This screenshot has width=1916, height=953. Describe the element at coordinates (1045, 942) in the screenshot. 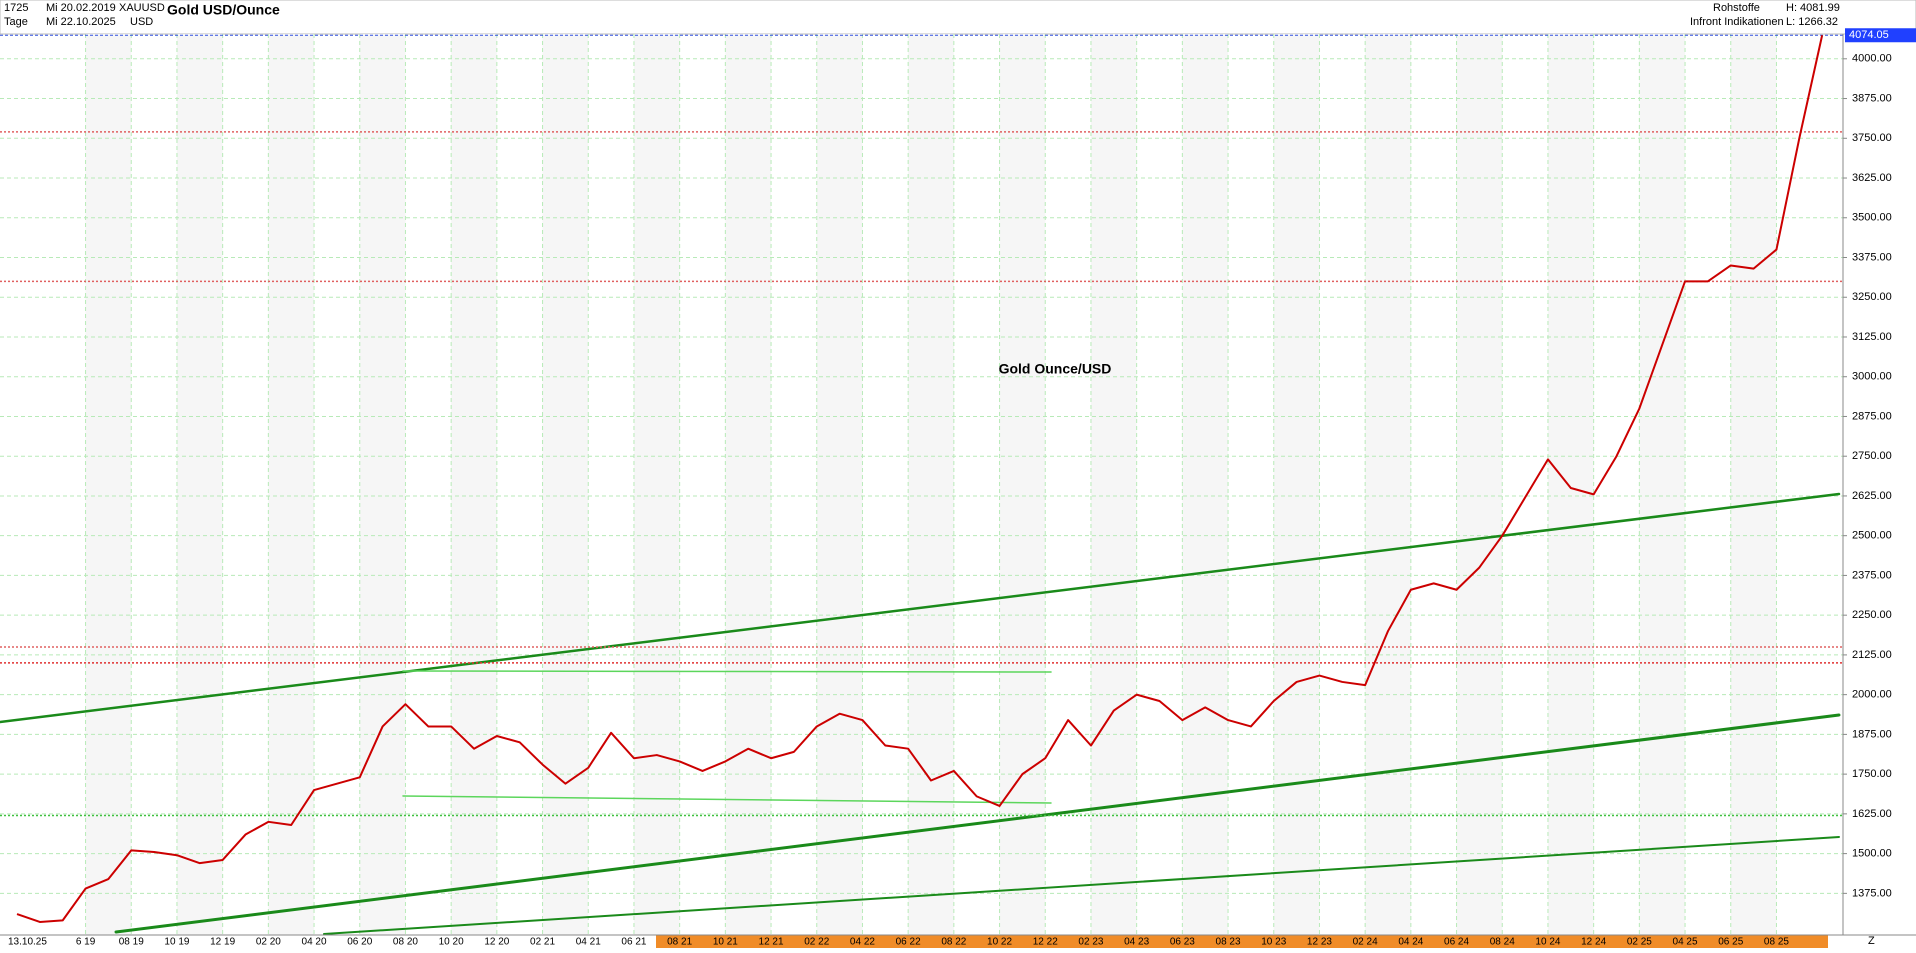

I see `x-tick-label: 12 22` at that location.